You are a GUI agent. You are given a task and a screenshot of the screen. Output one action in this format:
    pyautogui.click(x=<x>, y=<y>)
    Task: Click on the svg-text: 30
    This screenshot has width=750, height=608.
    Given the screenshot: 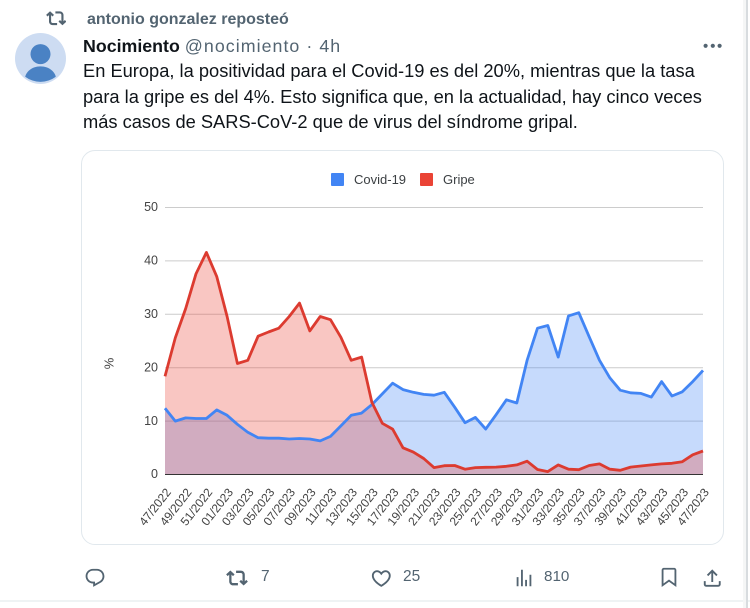 What is the action you would take?
    pyautogui.click(x=151, y=314)
    